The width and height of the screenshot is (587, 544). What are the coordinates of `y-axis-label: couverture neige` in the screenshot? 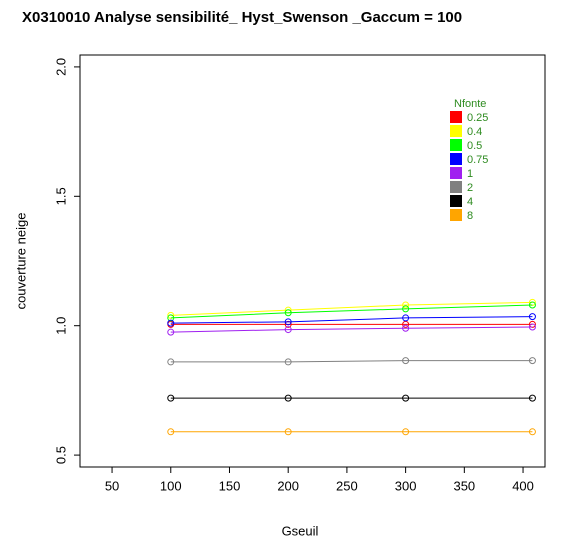 It's located at (20, 261).